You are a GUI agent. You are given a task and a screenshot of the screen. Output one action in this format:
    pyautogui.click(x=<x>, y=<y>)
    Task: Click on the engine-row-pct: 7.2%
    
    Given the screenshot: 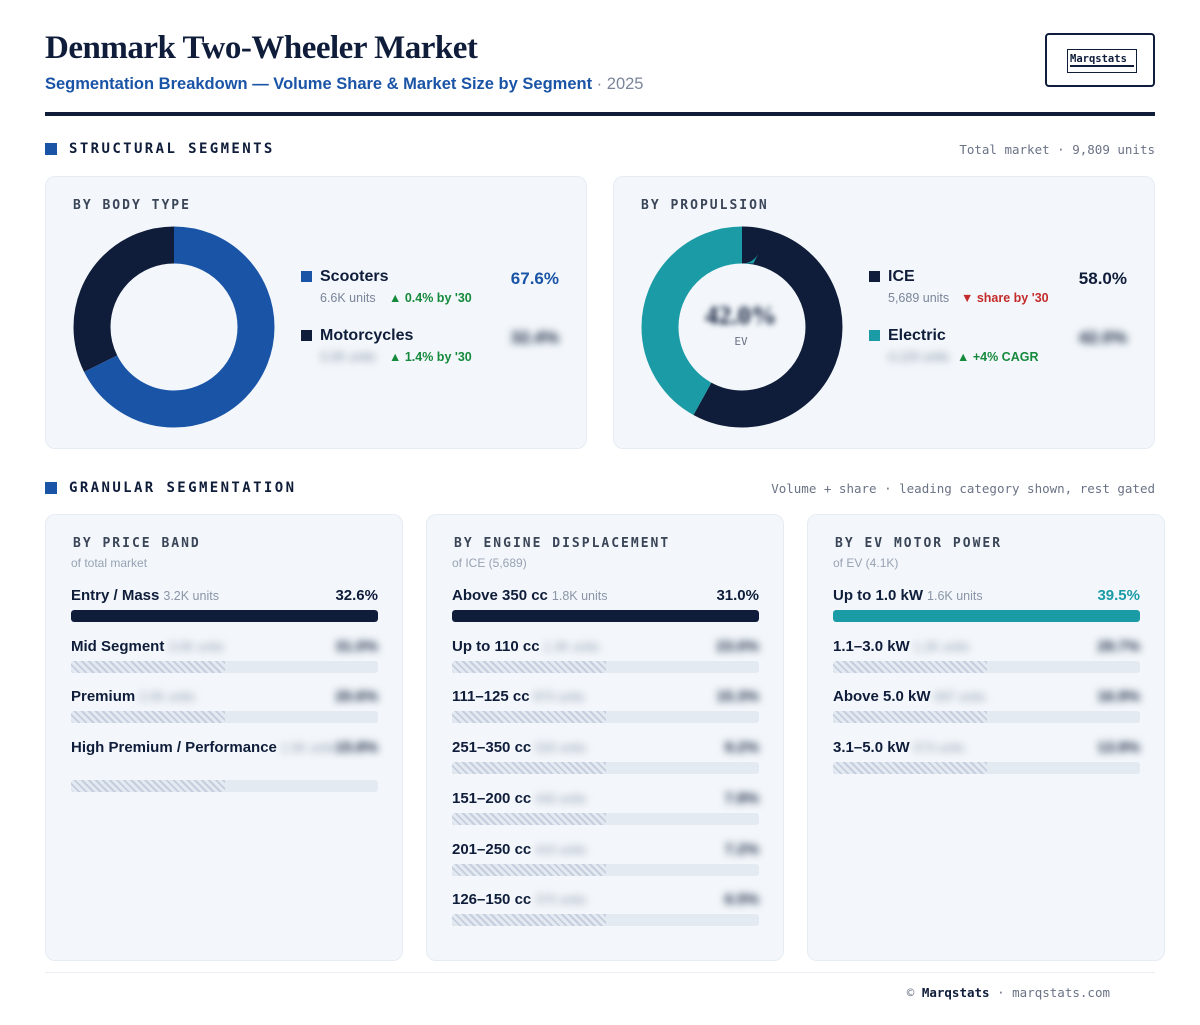 What is the action you would take?
    pyautogui.click(x=741, y=849)
    